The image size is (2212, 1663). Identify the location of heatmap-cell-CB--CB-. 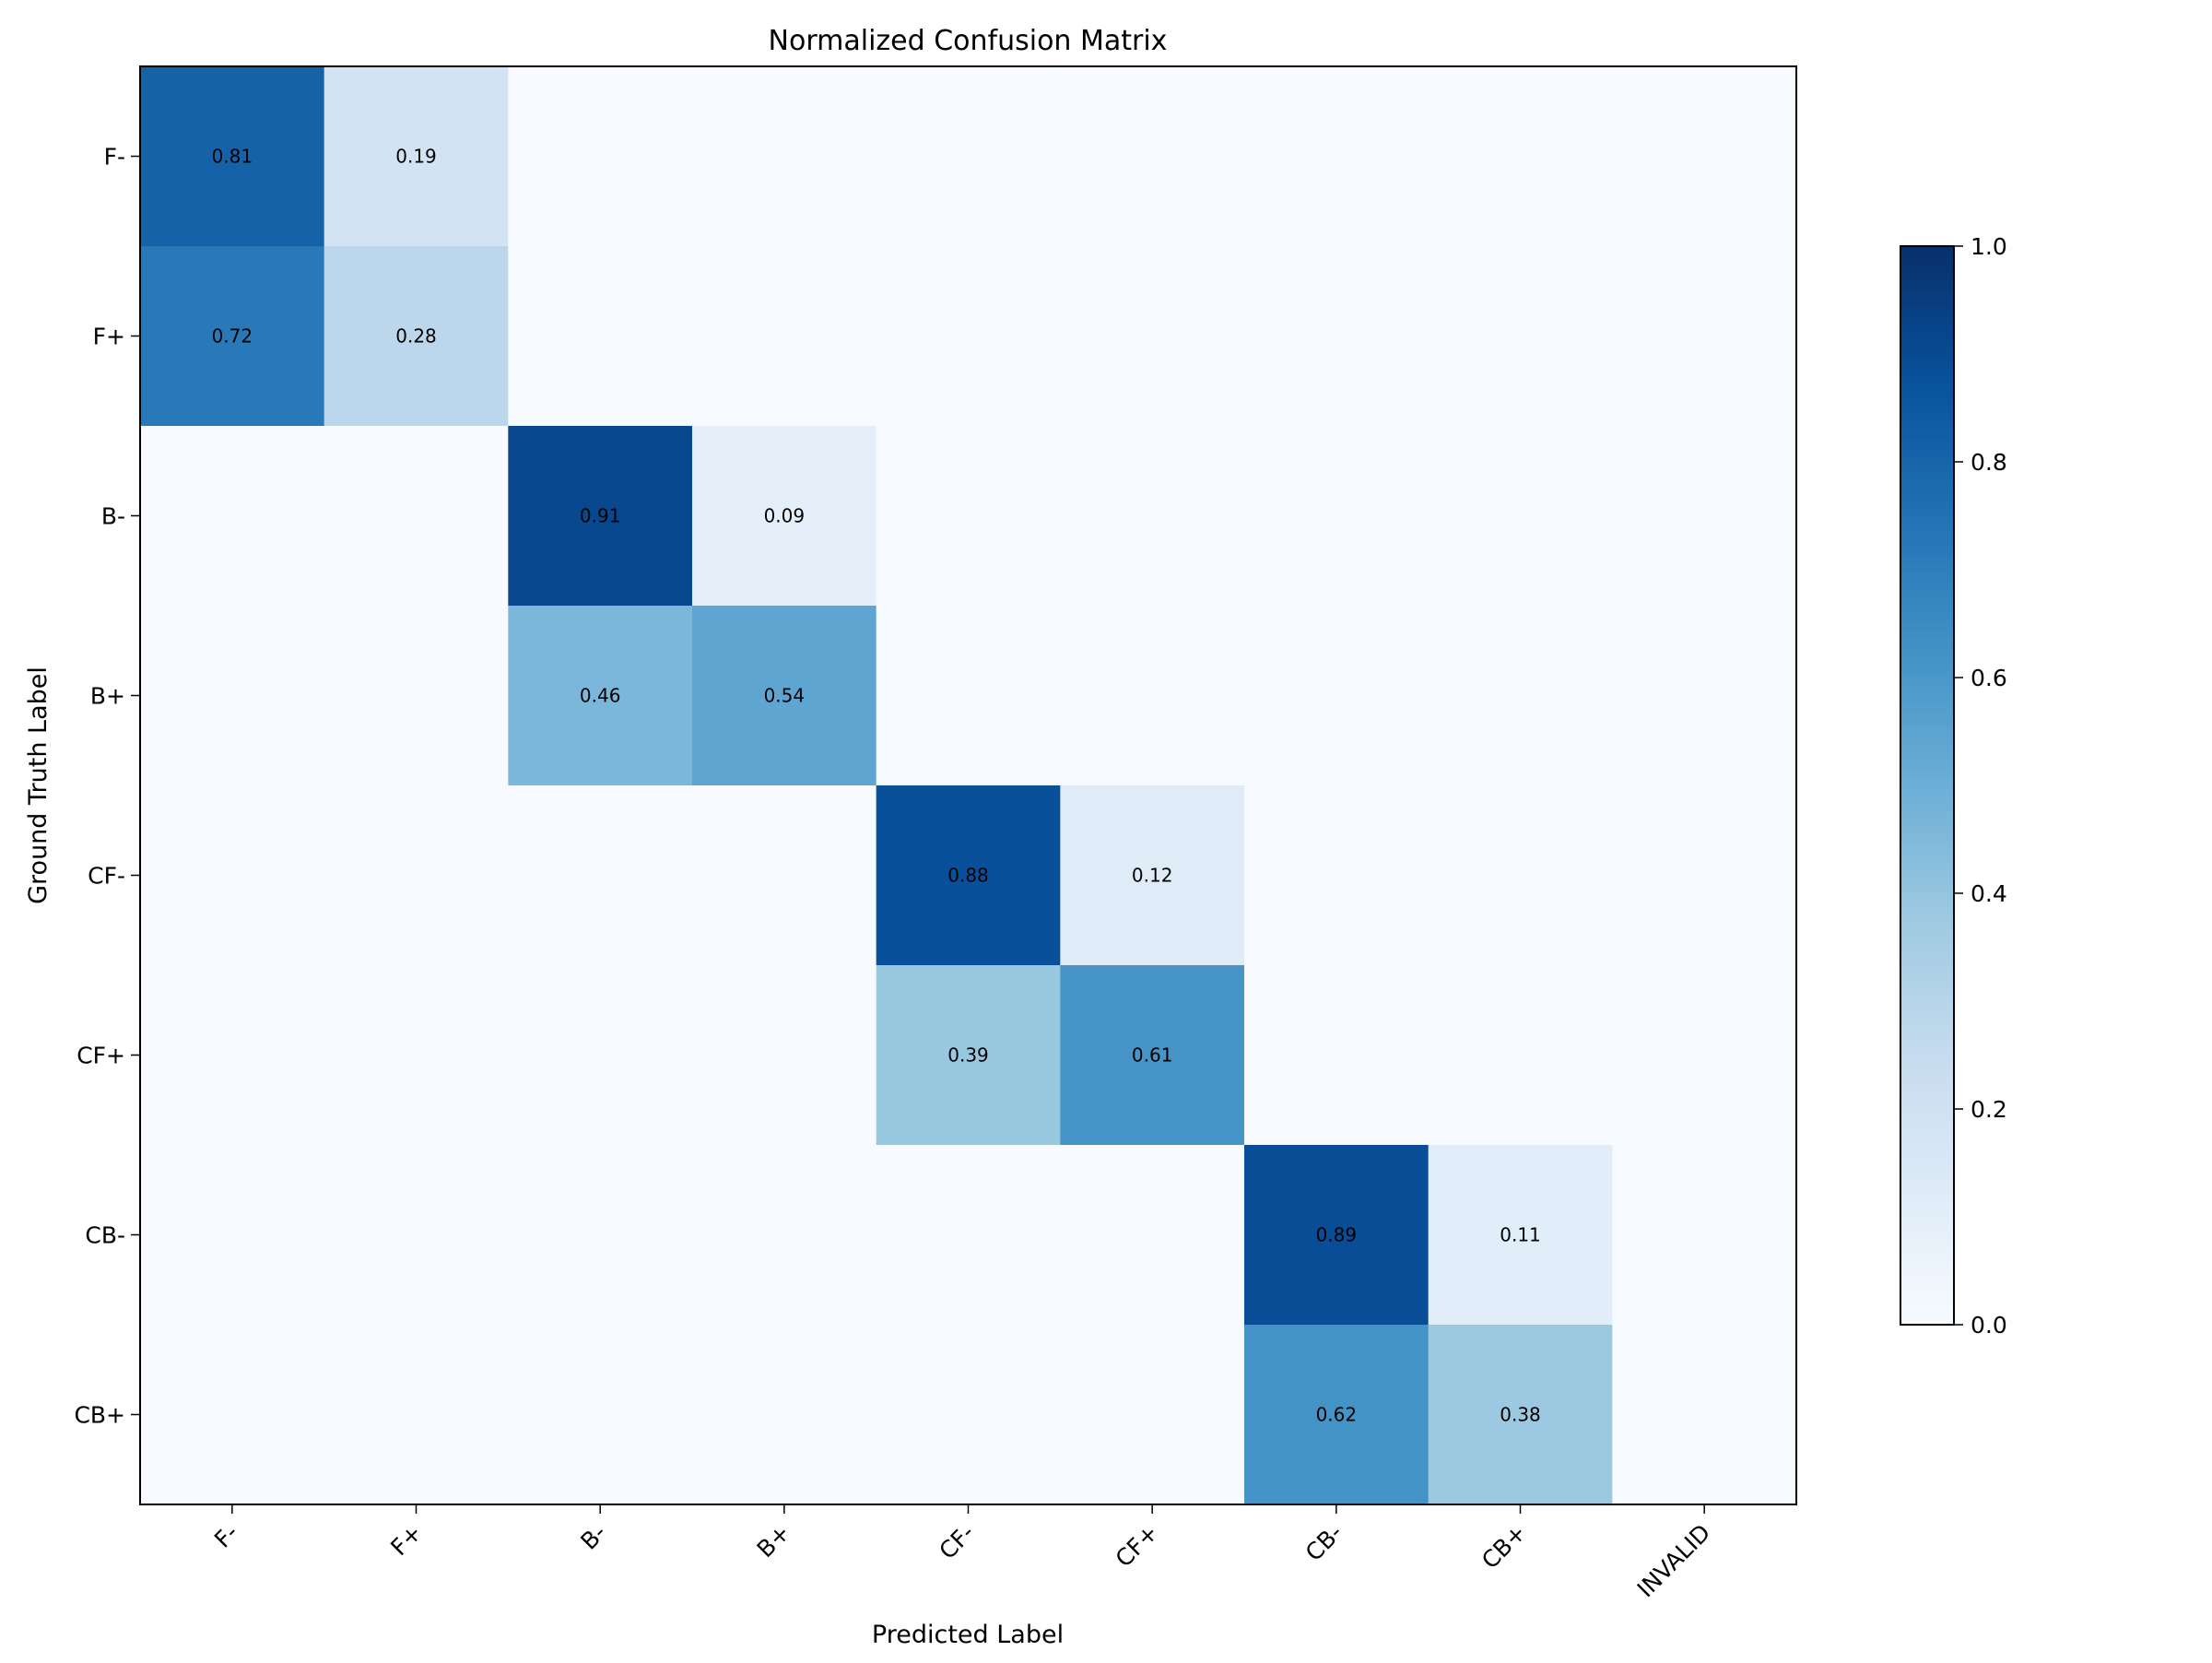
(1337, 1235).